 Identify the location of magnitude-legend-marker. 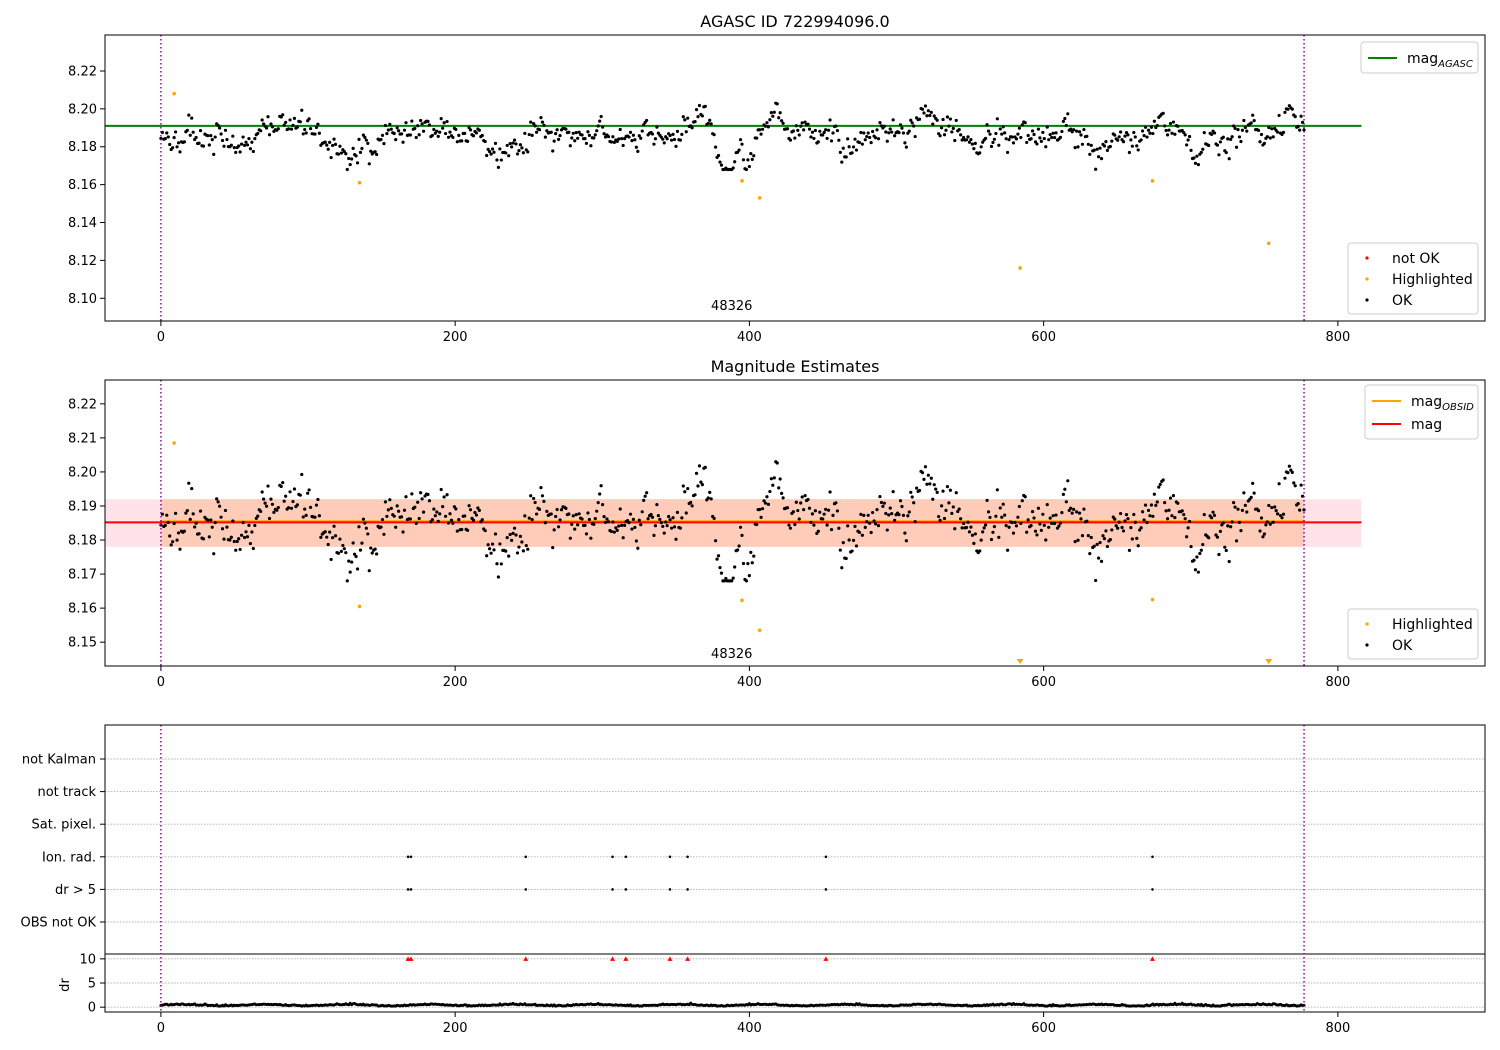
(1367, 645).